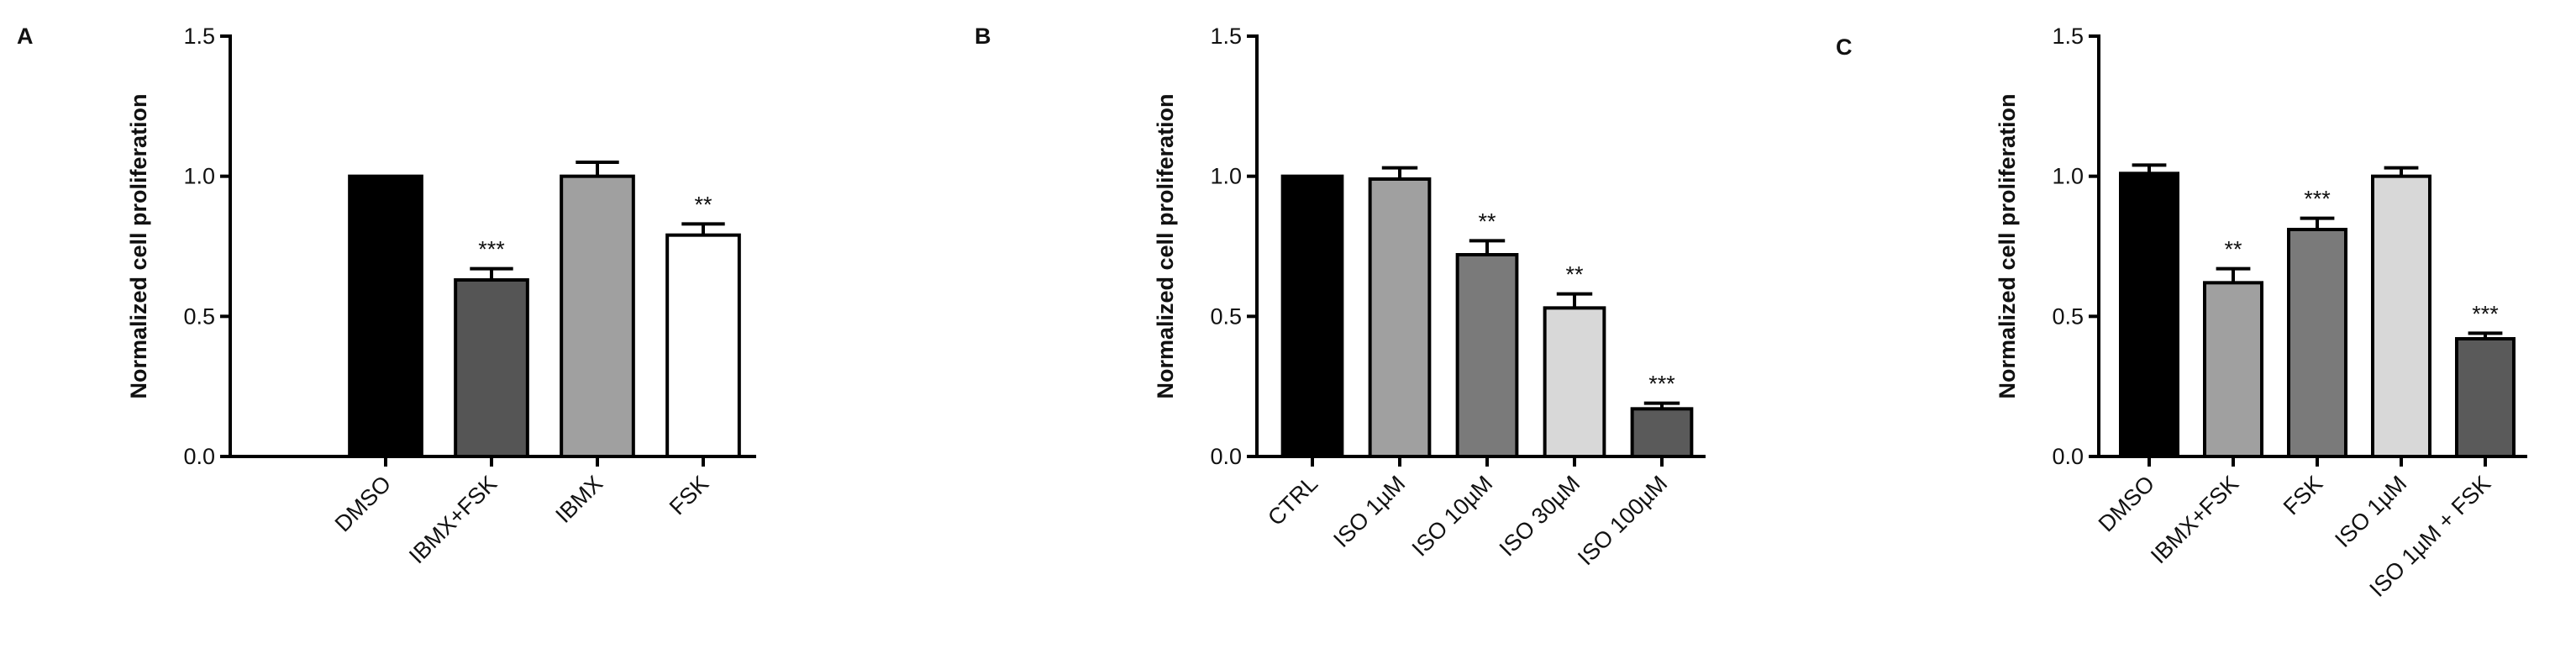 Image resolution: width=2576 pixels, height=670 pixels. I want to click on panel-label: A, so click(25, 36).